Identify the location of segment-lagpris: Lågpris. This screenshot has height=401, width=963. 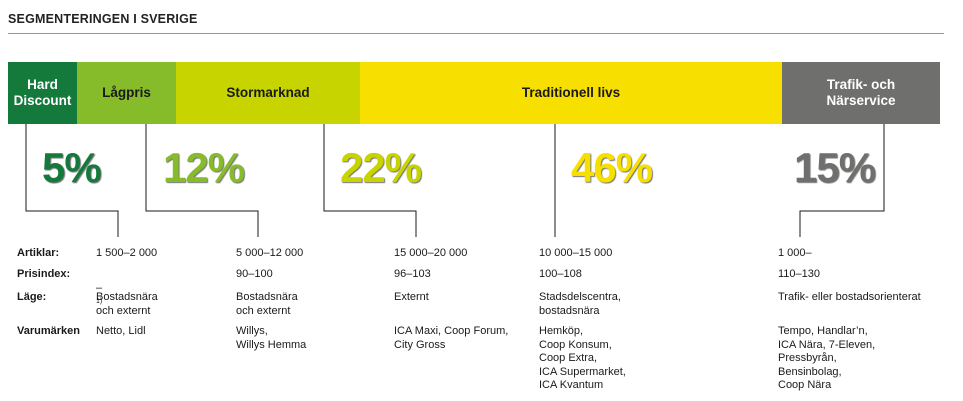
(126, 93).